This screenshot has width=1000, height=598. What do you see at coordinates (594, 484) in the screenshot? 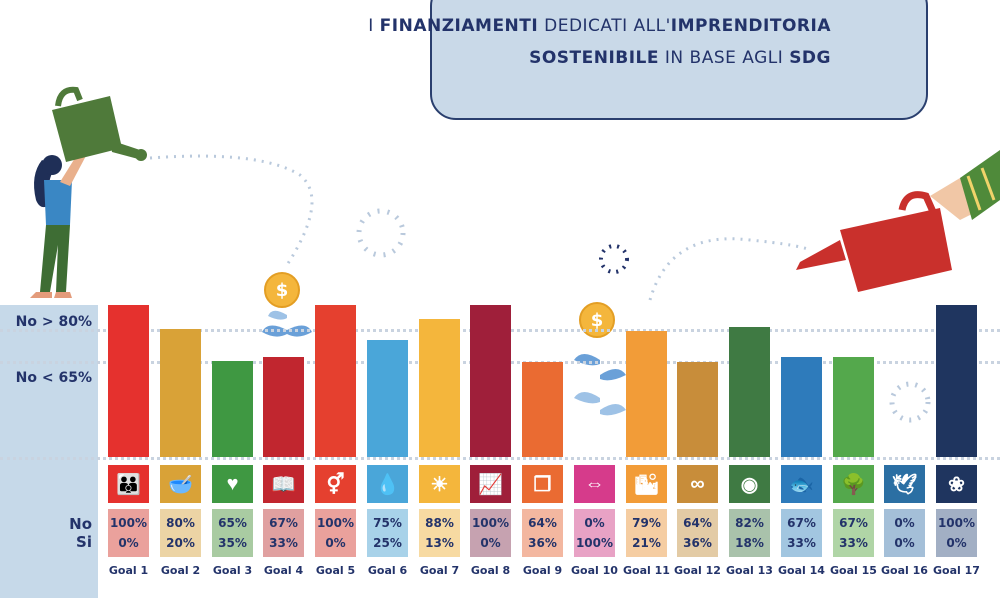
I see `equality-icon: ⇔` at bounding box center [594, 484].